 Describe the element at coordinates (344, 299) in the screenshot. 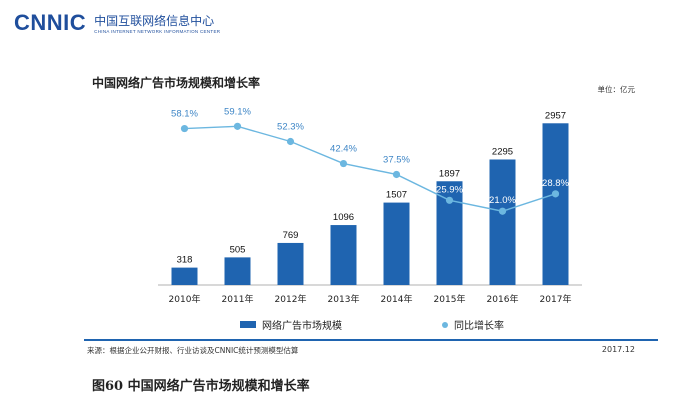

I see `x-tick-label-3: 2013年` at that location.